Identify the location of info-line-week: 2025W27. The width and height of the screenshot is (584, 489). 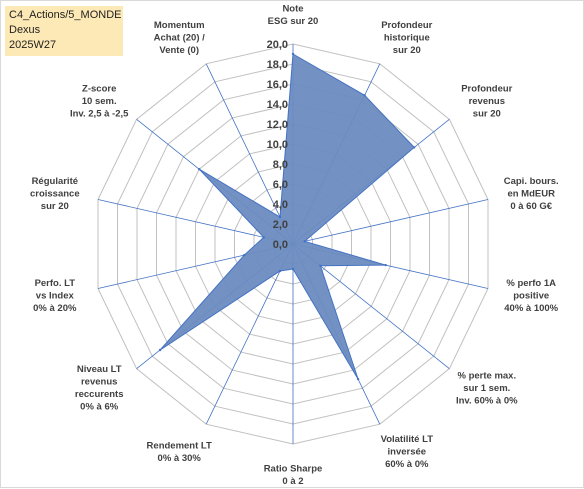
(33, 45).